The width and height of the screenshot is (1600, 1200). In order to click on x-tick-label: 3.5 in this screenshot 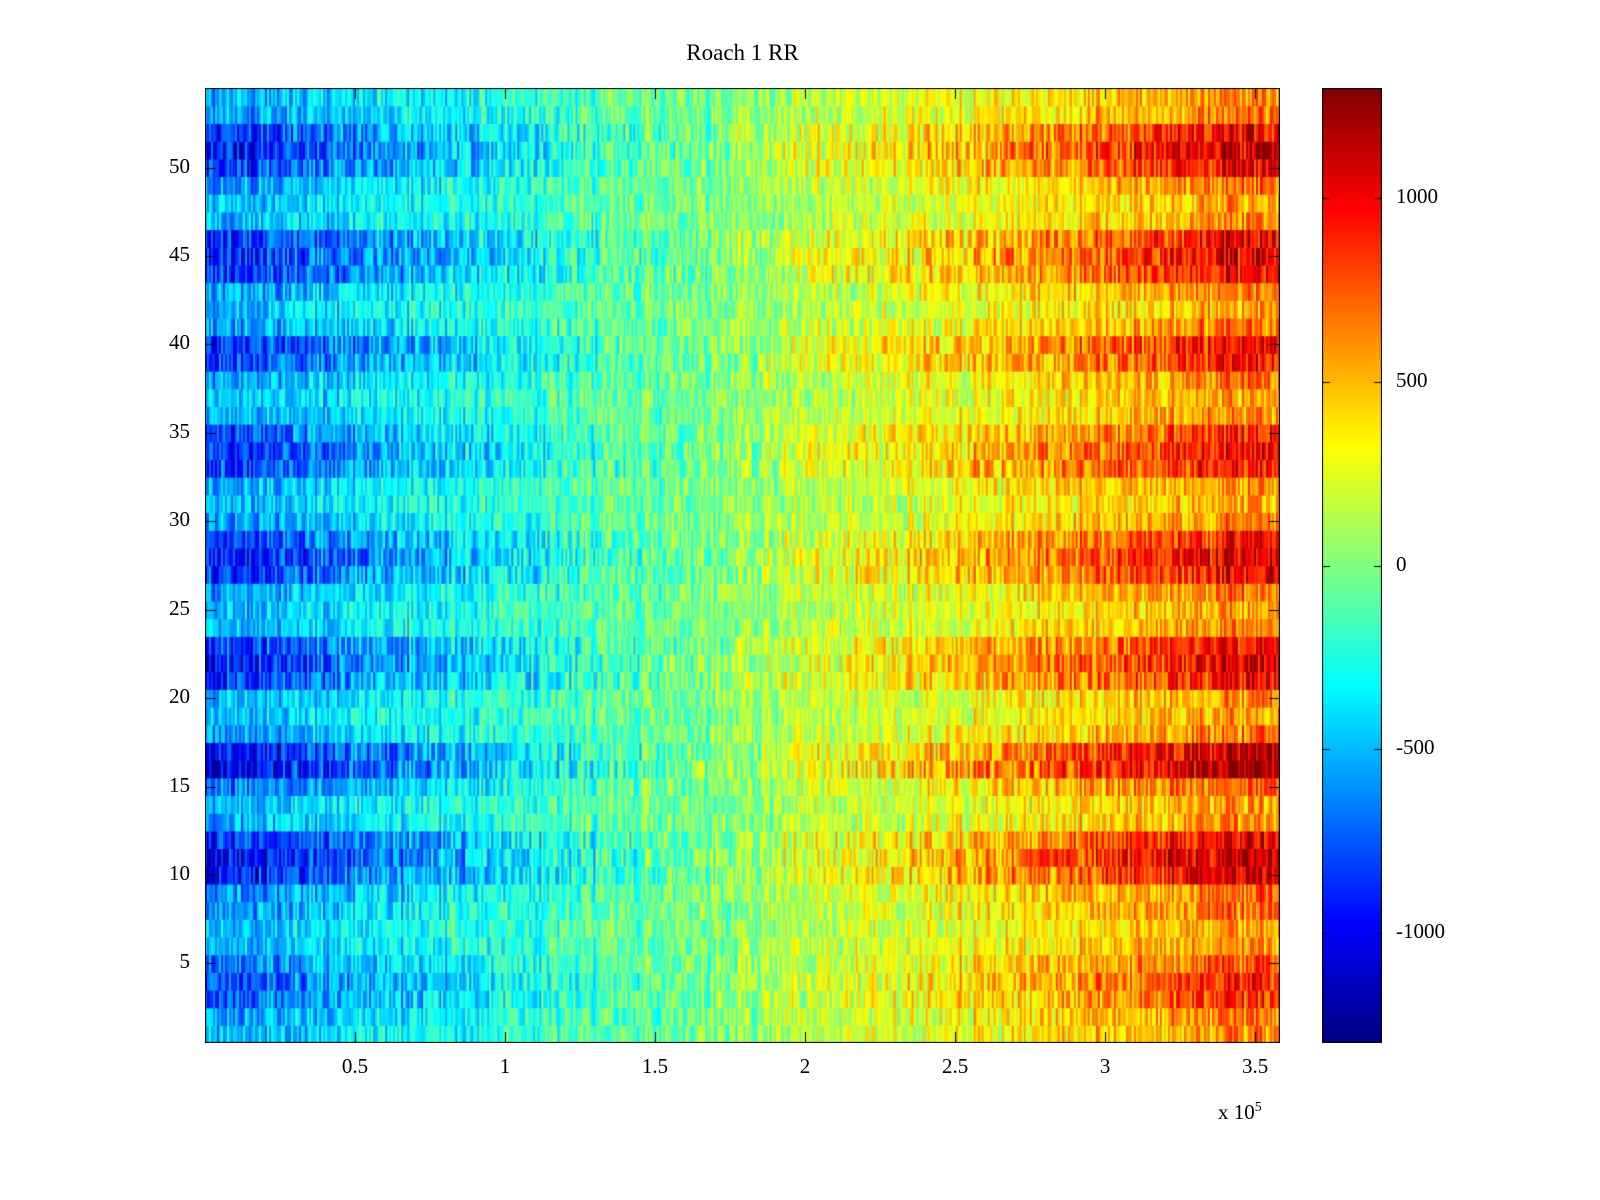, I will do `click(1255, 1066)`.